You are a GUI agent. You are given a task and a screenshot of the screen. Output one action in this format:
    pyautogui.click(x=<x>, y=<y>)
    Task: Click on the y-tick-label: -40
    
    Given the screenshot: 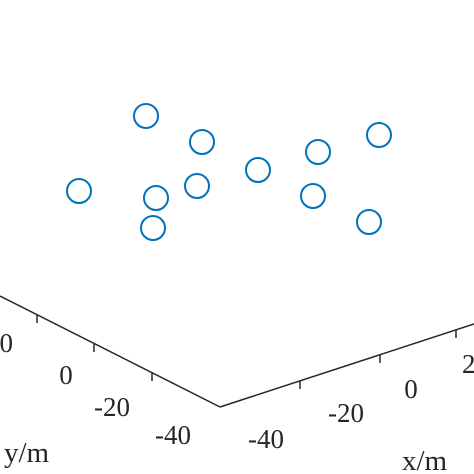 What is the action you would take?
    pyautogui.click(x=173, y=435)
    